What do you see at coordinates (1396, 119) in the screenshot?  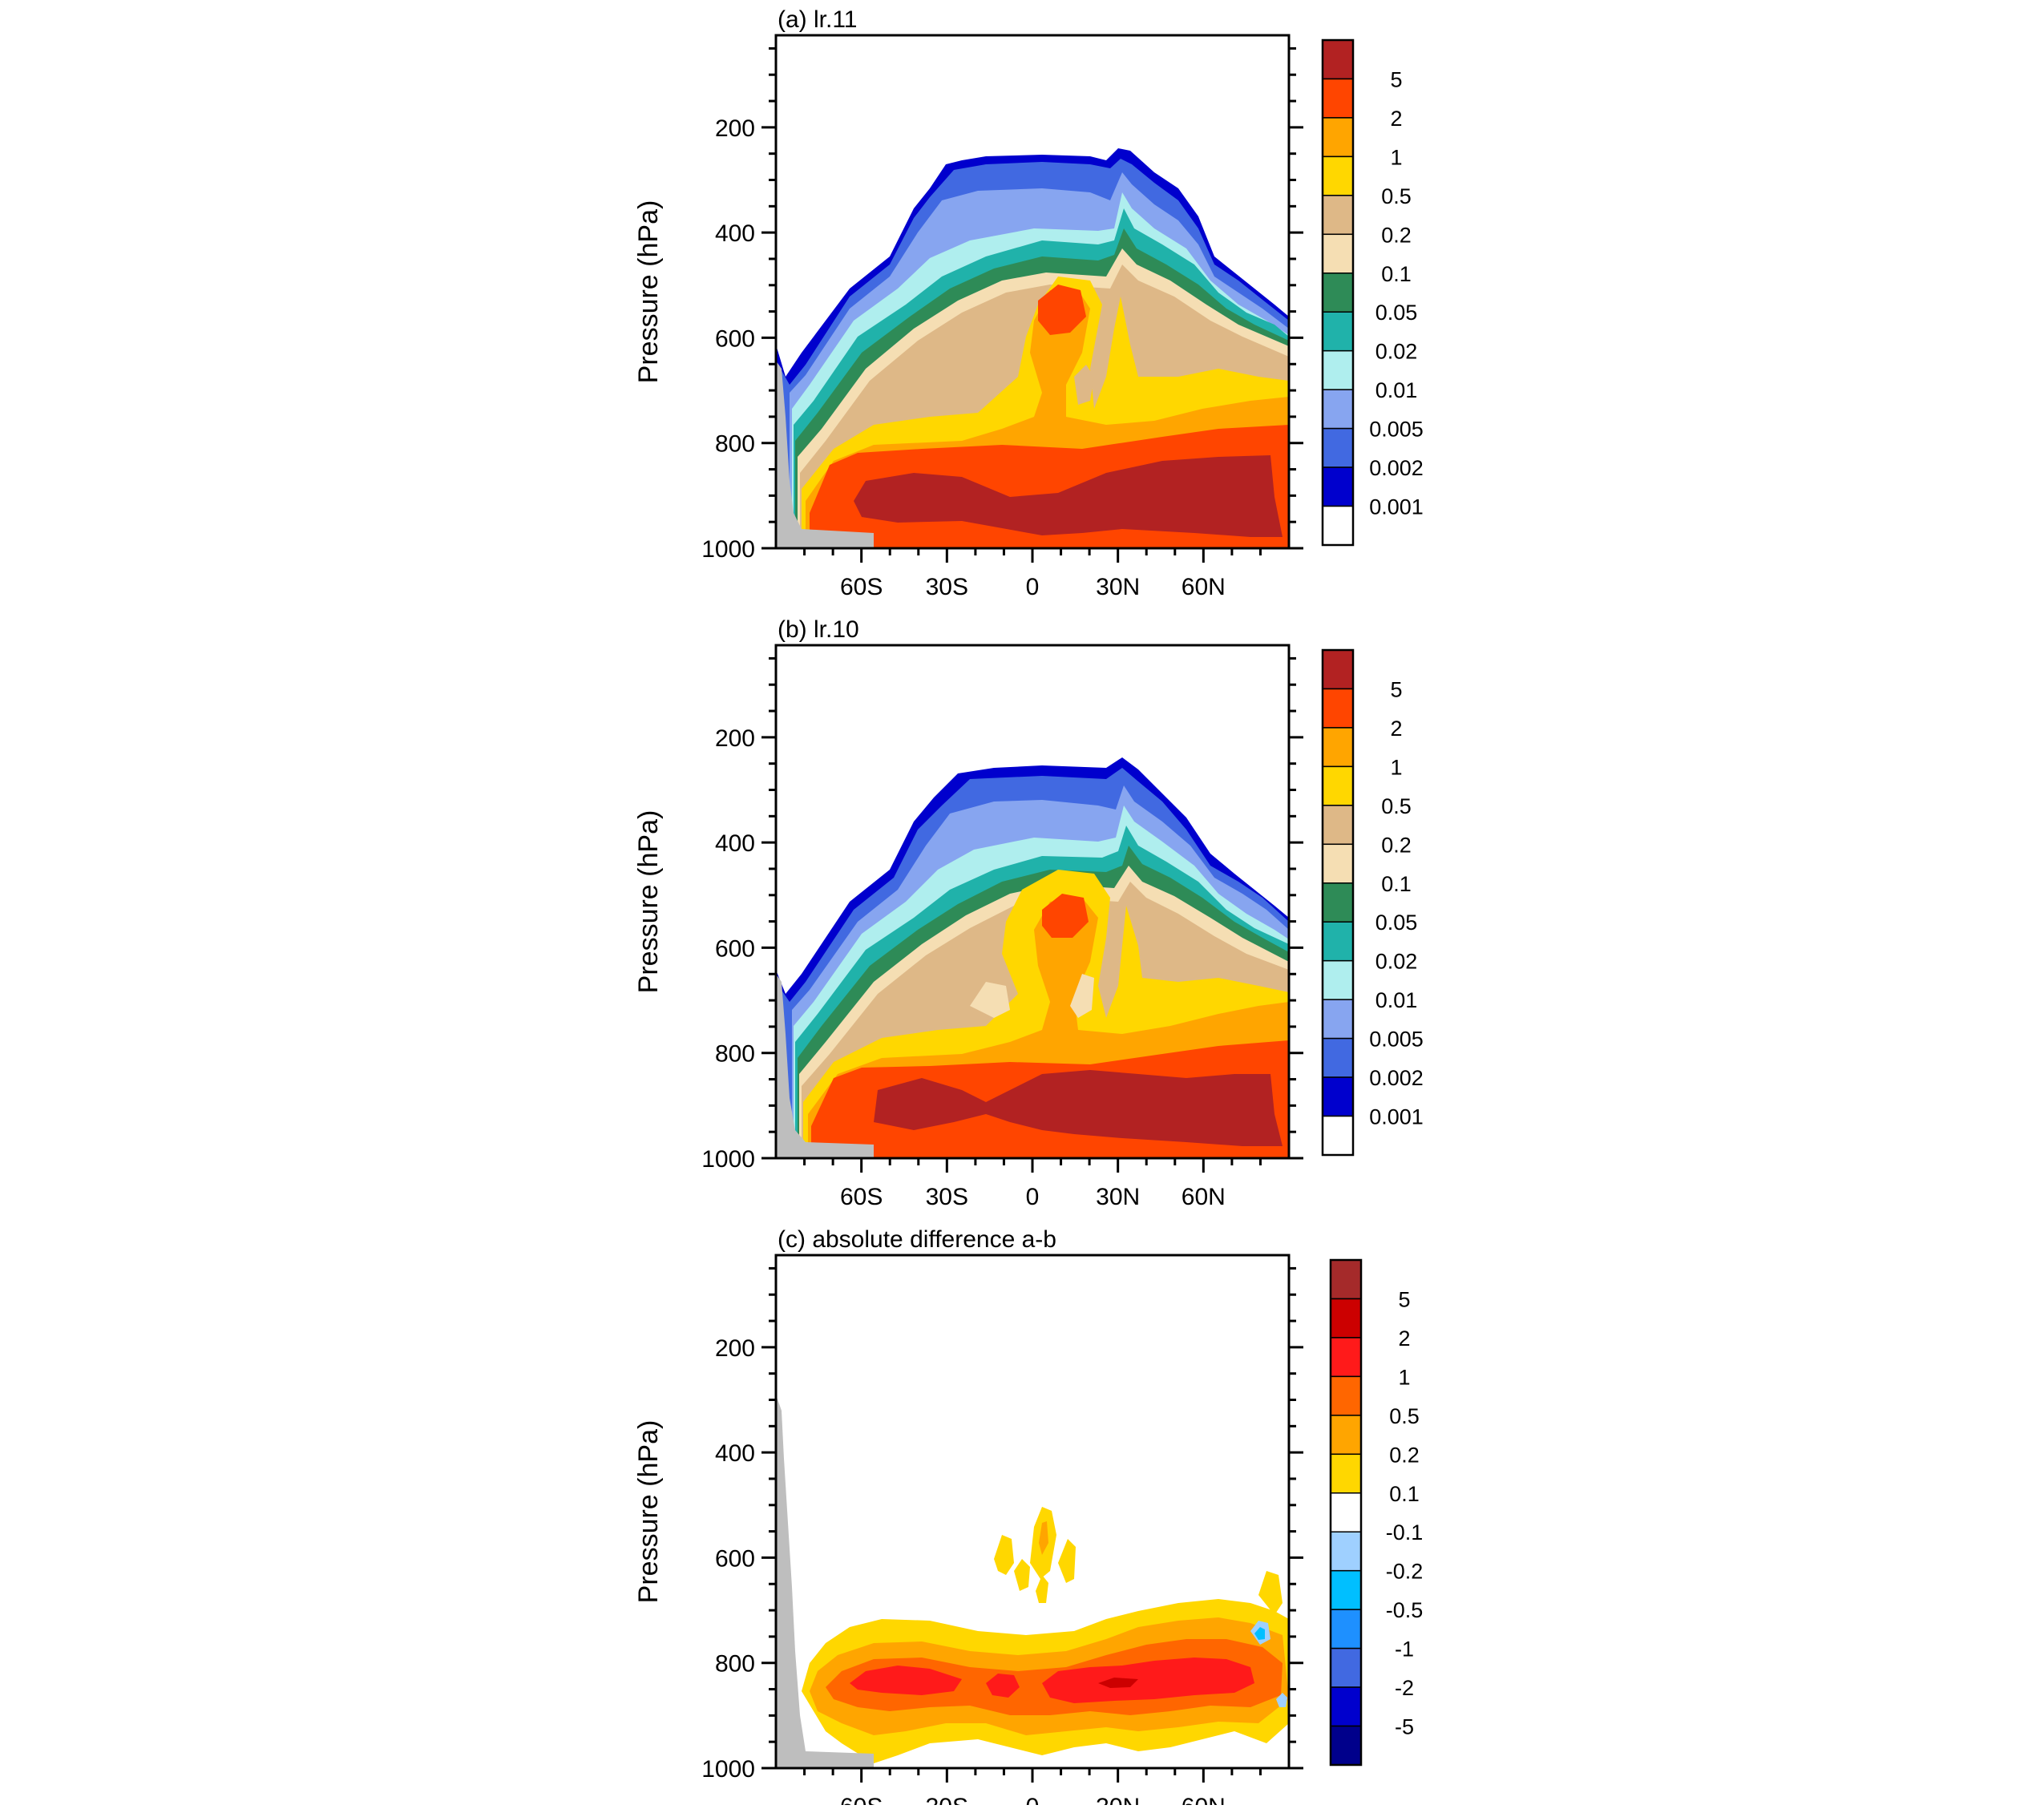 I see `colorbar-label: 2` at bounding box center [1396, 119].